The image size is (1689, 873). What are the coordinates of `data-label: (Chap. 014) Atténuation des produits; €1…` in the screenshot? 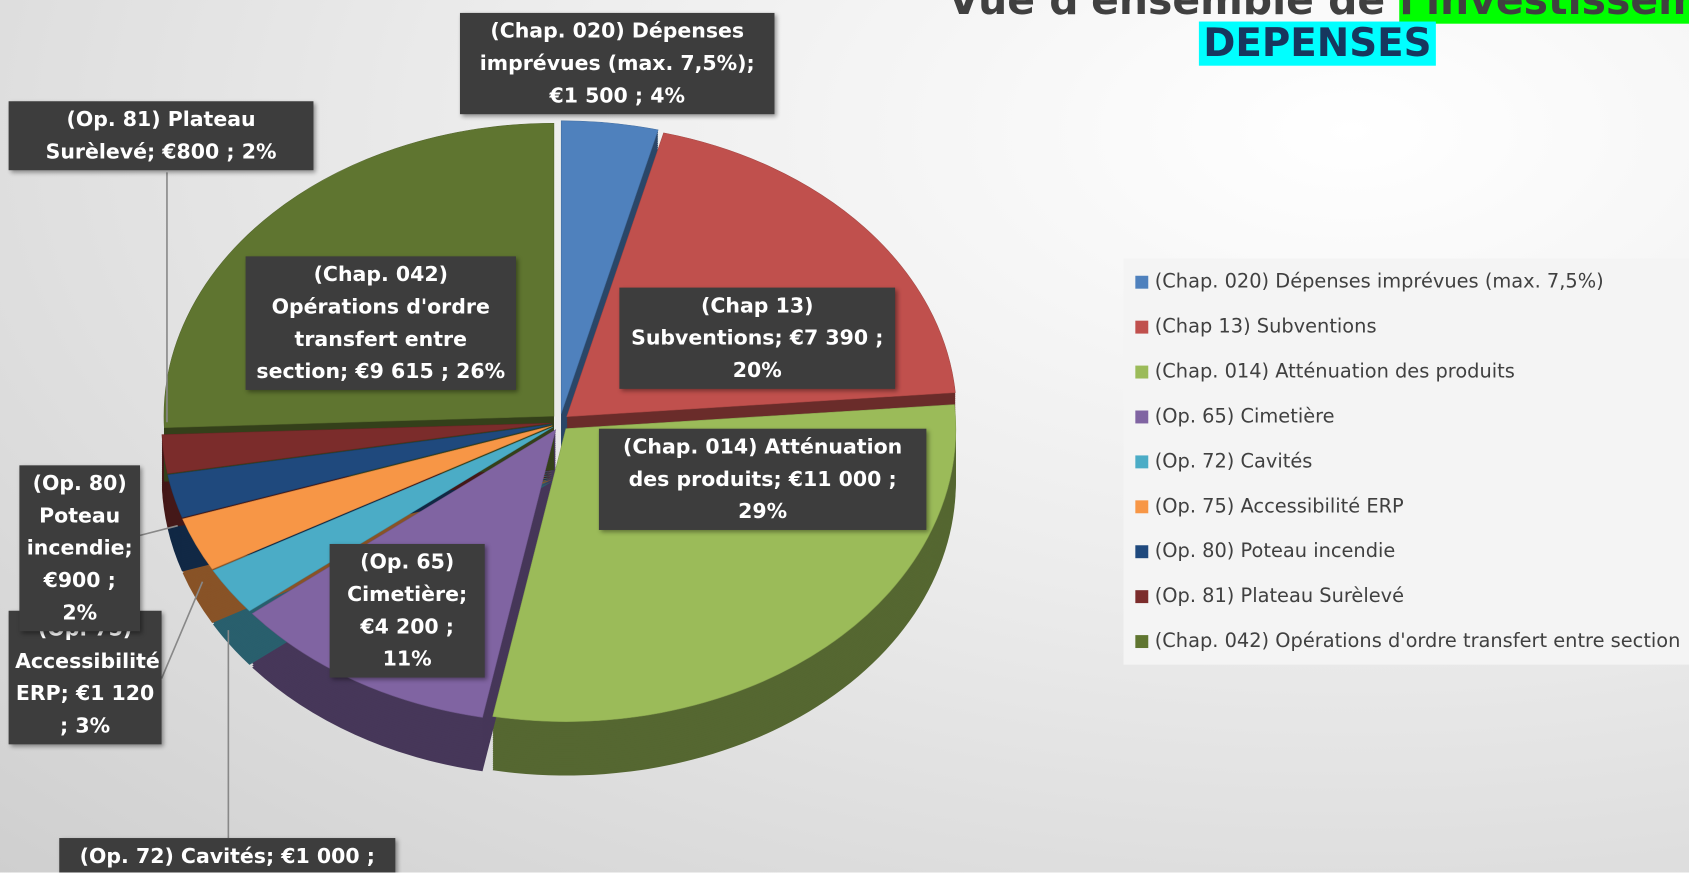 It's located at (762, 479).